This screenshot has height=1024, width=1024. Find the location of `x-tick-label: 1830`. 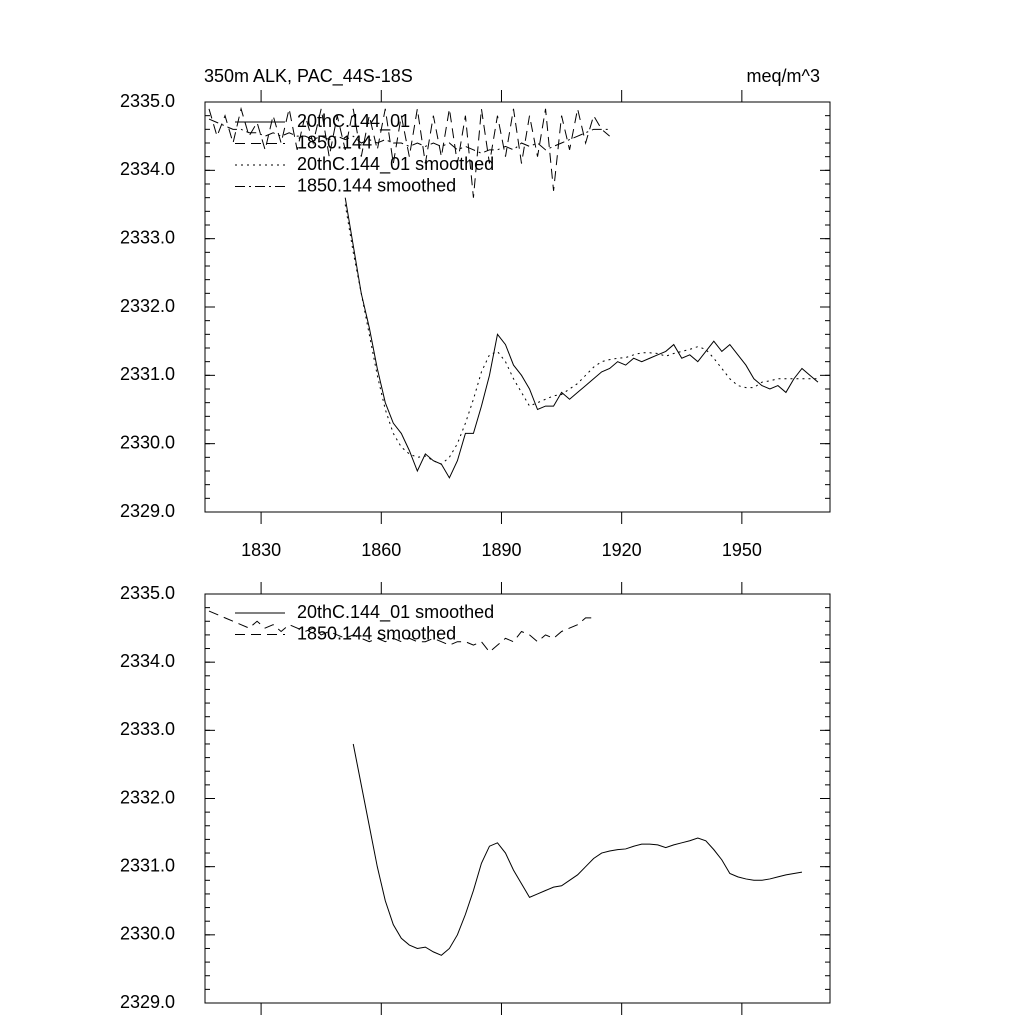

x-tick-label: 1830 is located at coordinates (261, 550).